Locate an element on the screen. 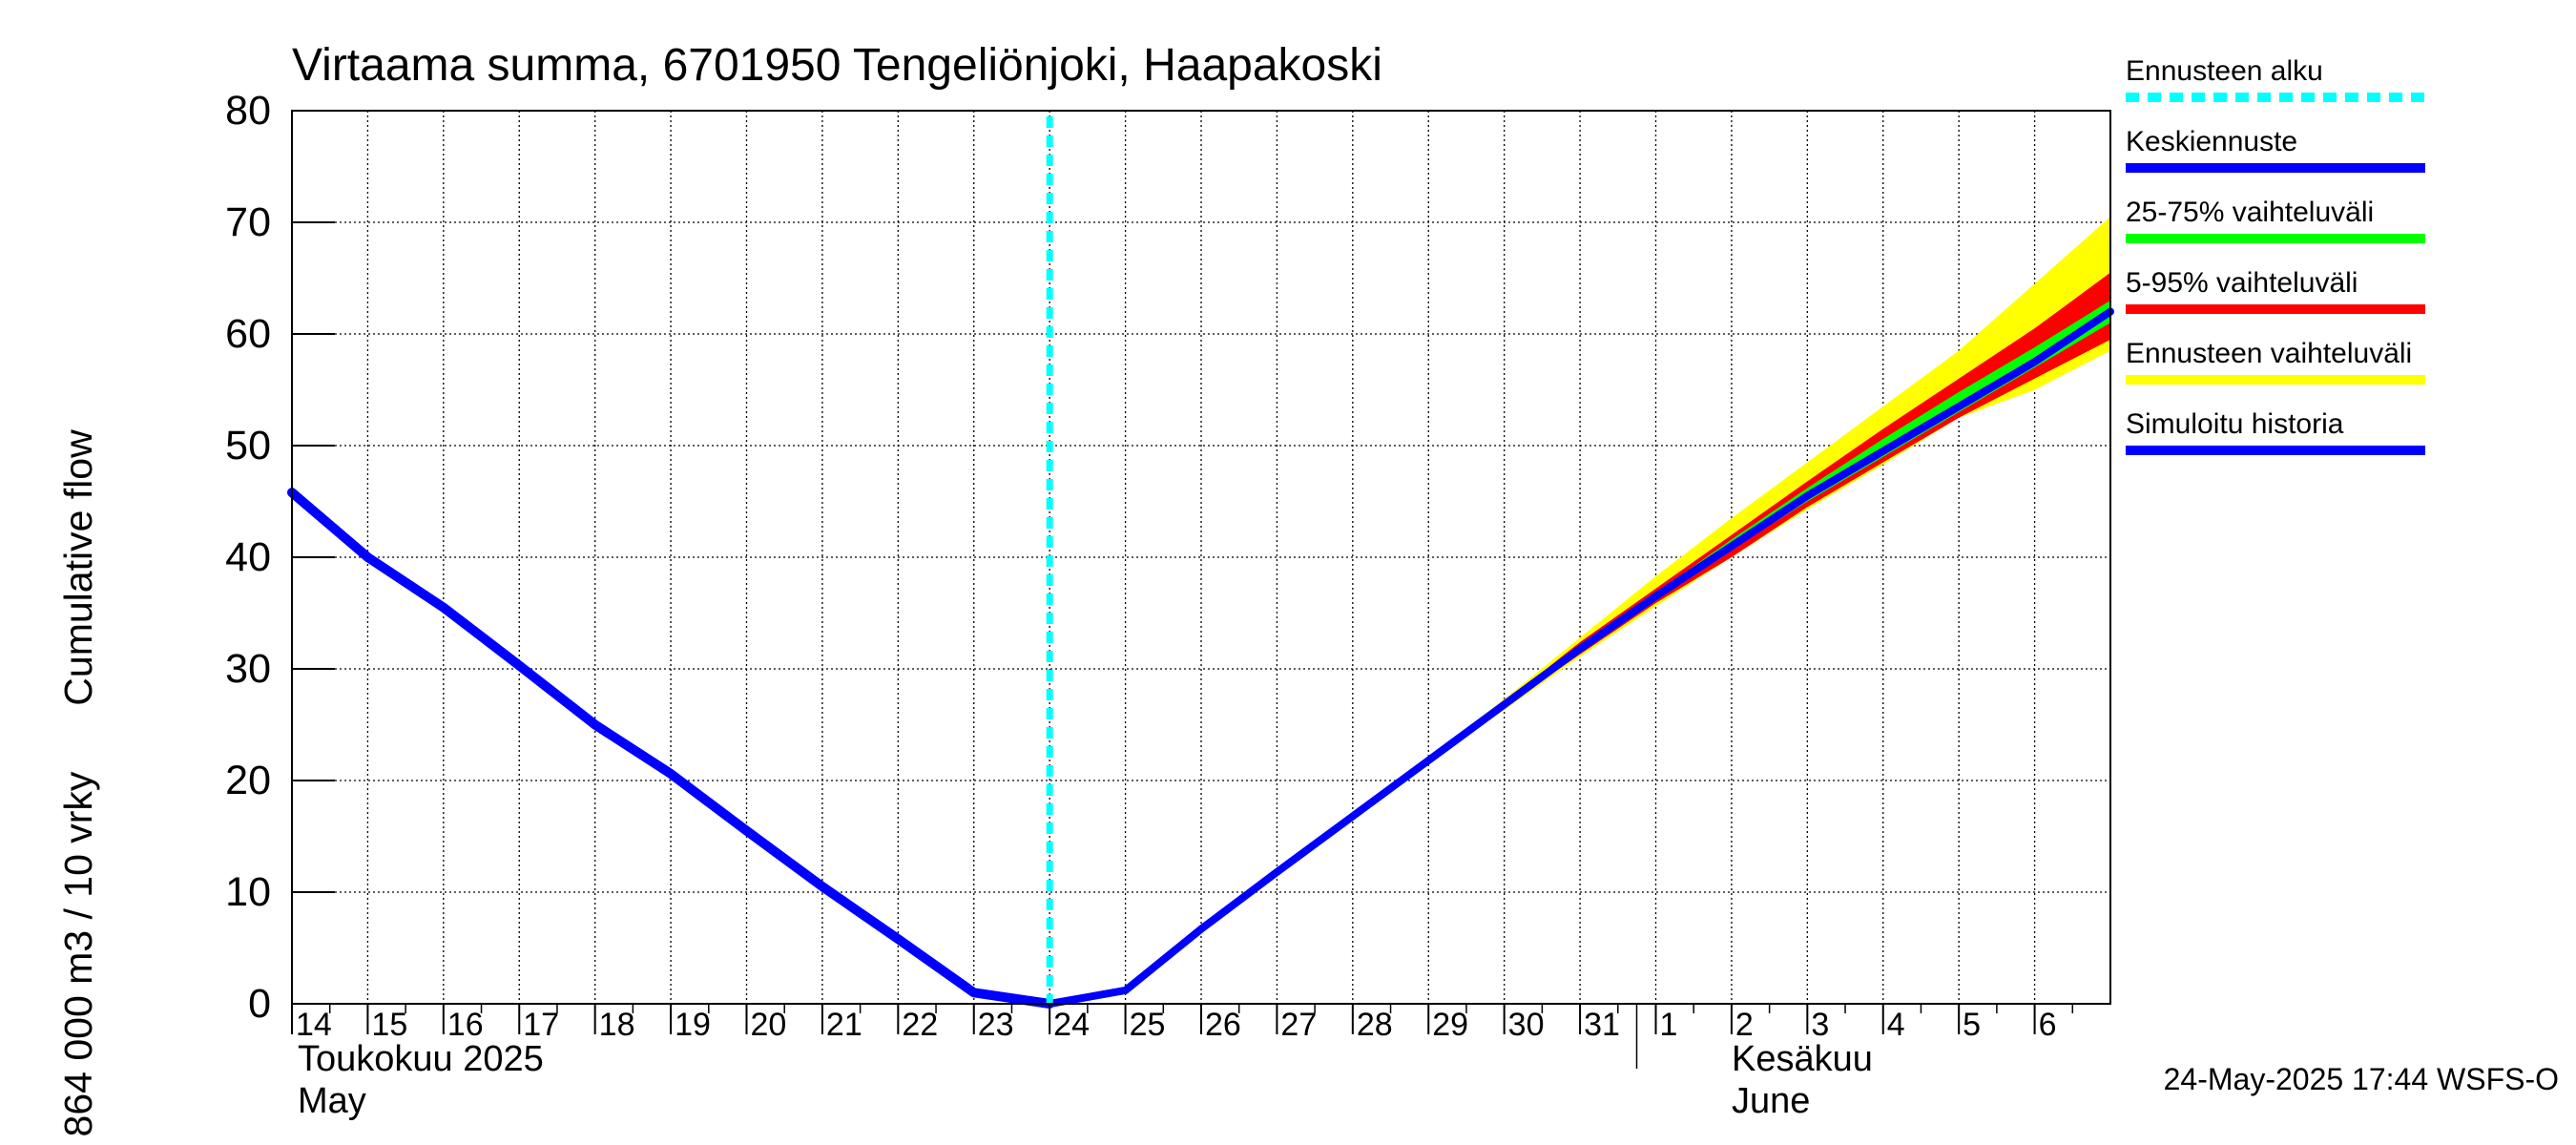 The width and height of the screenshot is (2576, 1145). x-tick-label: 2 is located at coordinates (1744, 1025).